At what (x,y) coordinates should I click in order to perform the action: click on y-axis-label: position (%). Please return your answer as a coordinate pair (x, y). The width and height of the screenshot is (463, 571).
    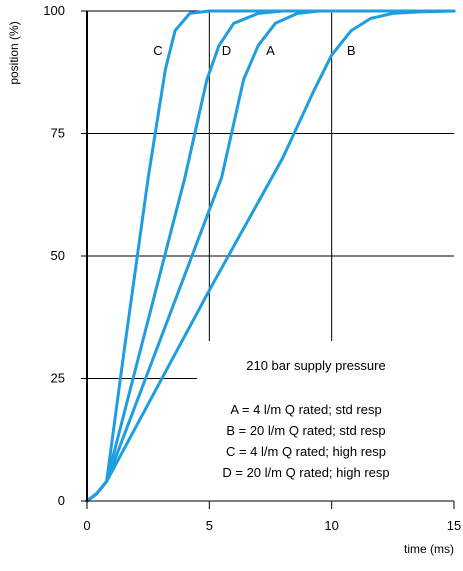
    Looking at the image, I should click on (14, 52).